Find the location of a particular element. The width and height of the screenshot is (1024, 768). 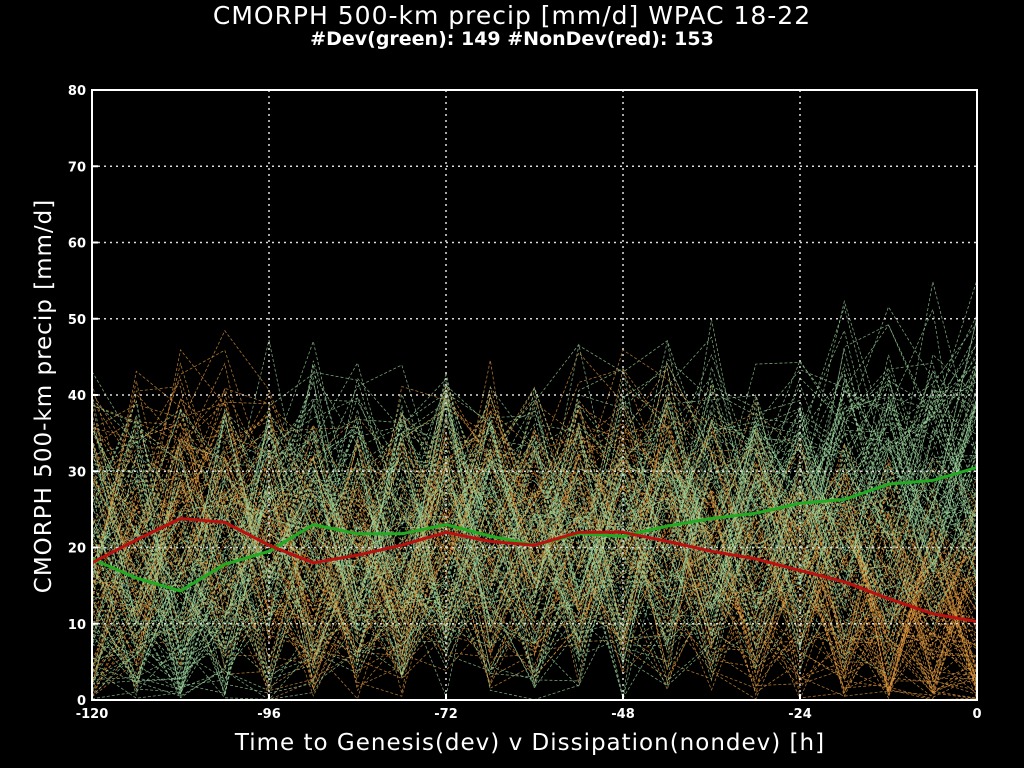

chart-subtitle: #Dev(green): 149 #NonDev(red): 153 is located at coordinates (512, 39).